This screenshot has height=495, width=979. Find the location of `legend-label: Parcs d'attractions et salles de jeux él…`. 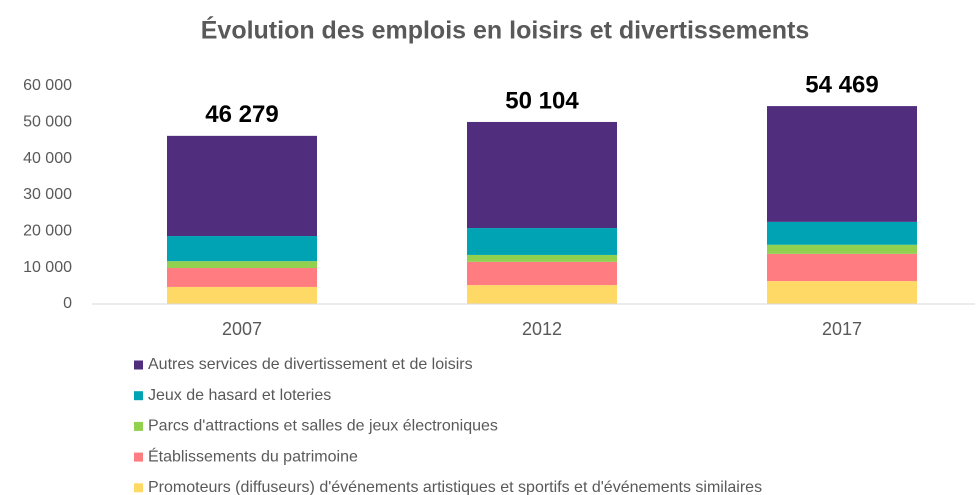

legend-label: Parcs d'attractions et salles de jeux él… is located at coordinates (323, 426).